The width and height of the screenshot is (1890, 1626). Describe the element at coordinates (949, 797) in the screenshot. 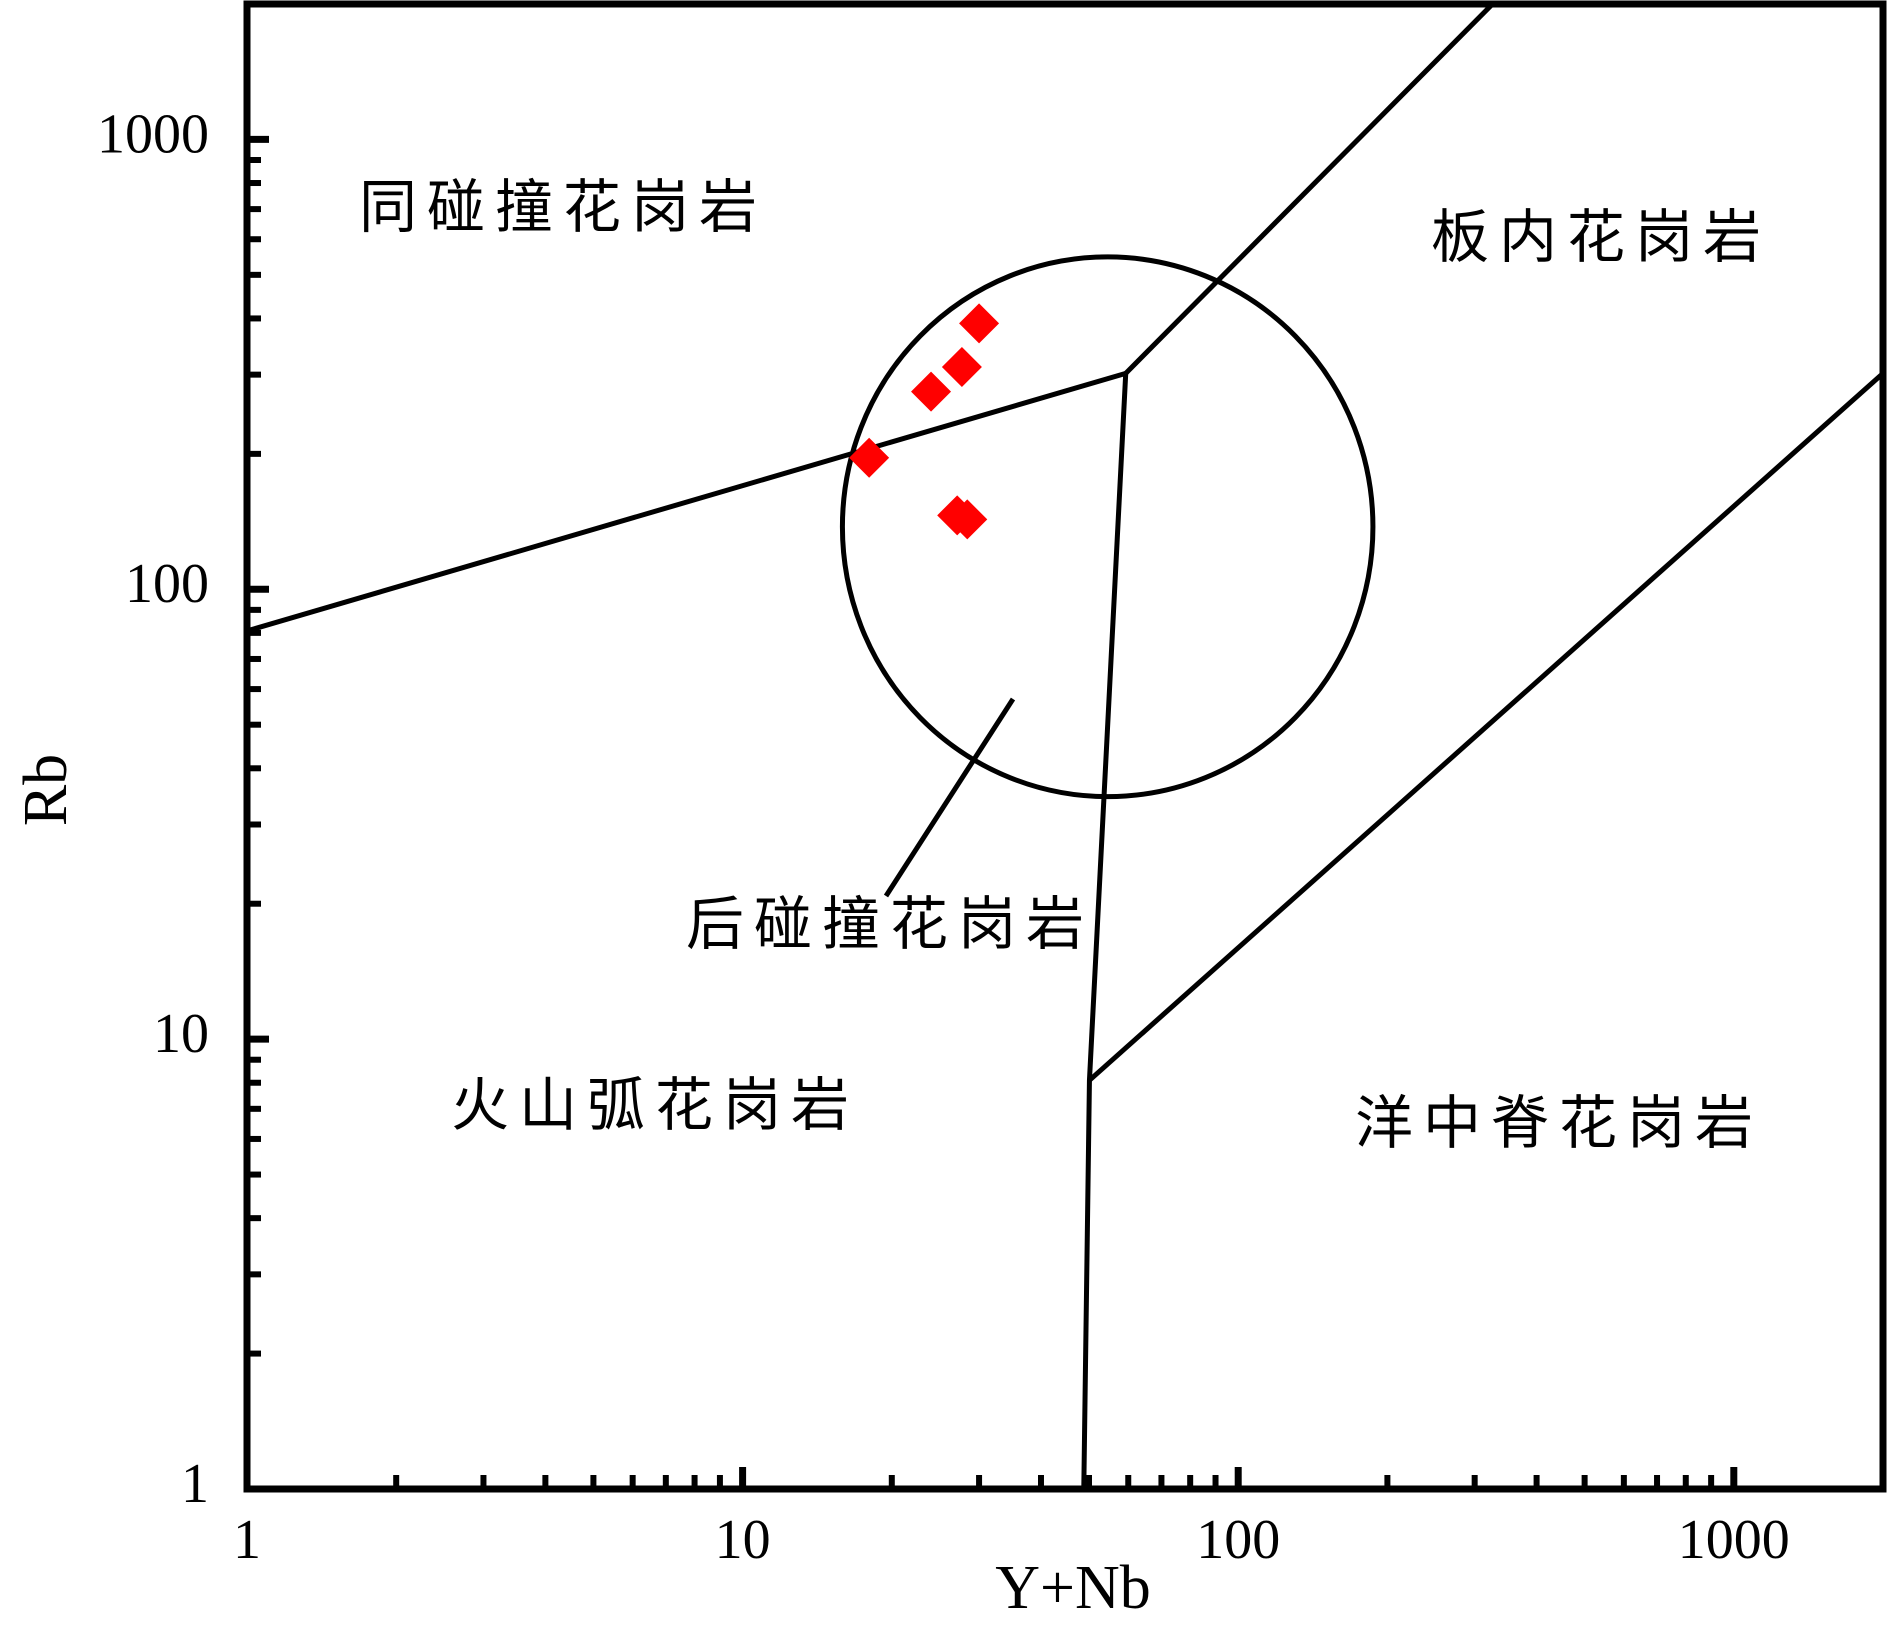

I see `leader-line` at that location.